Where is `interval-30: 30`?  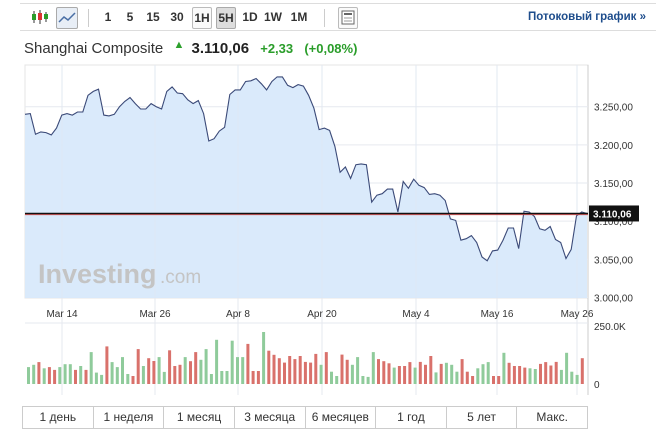 interval-30: 30 is located at coordinates (177, 17).